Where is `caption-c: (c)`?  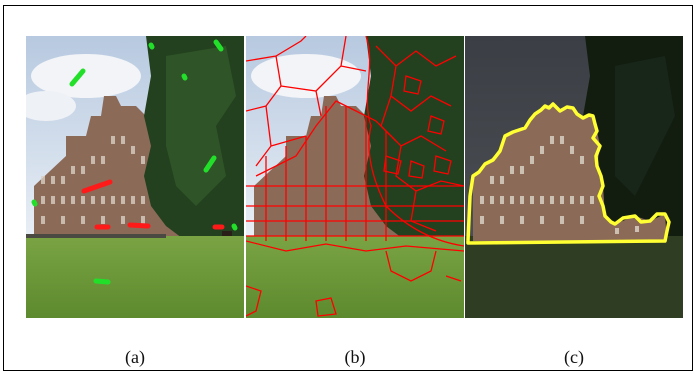
caption-c: (c) is located at coordinates (574, 357).